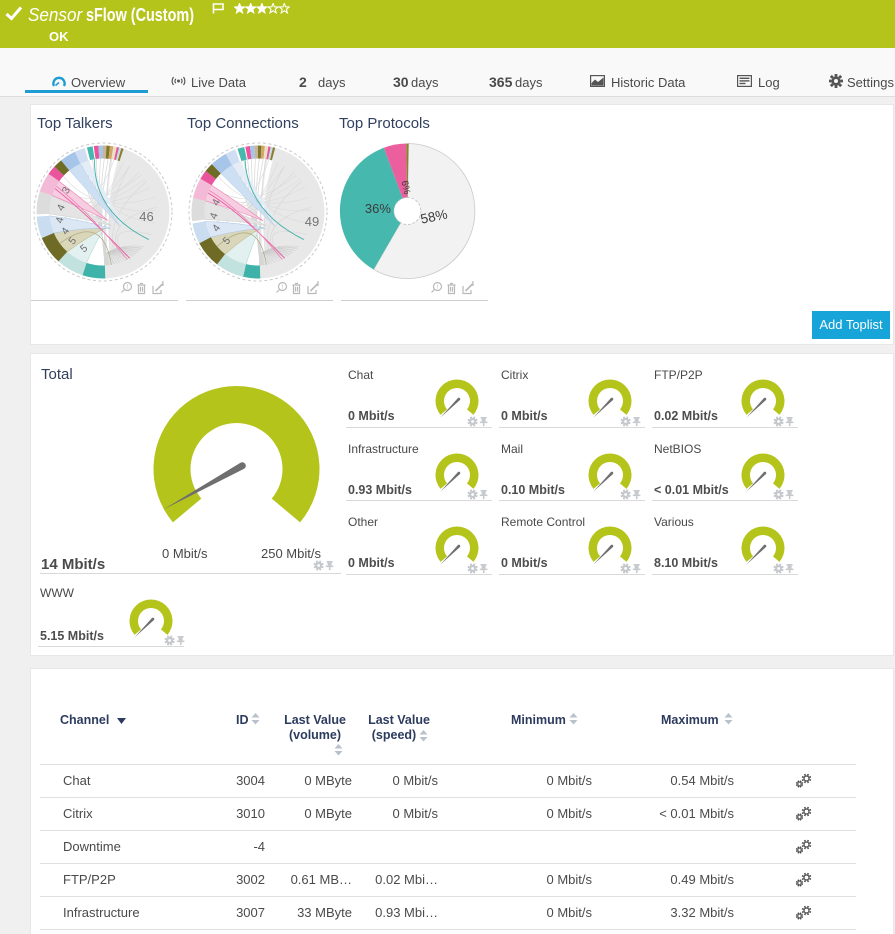 The image size is (895, 934). What do you see at coordinates (312, 221) in the screenshot?
I see `svg-text: 49` at bounding box center [312, 221].